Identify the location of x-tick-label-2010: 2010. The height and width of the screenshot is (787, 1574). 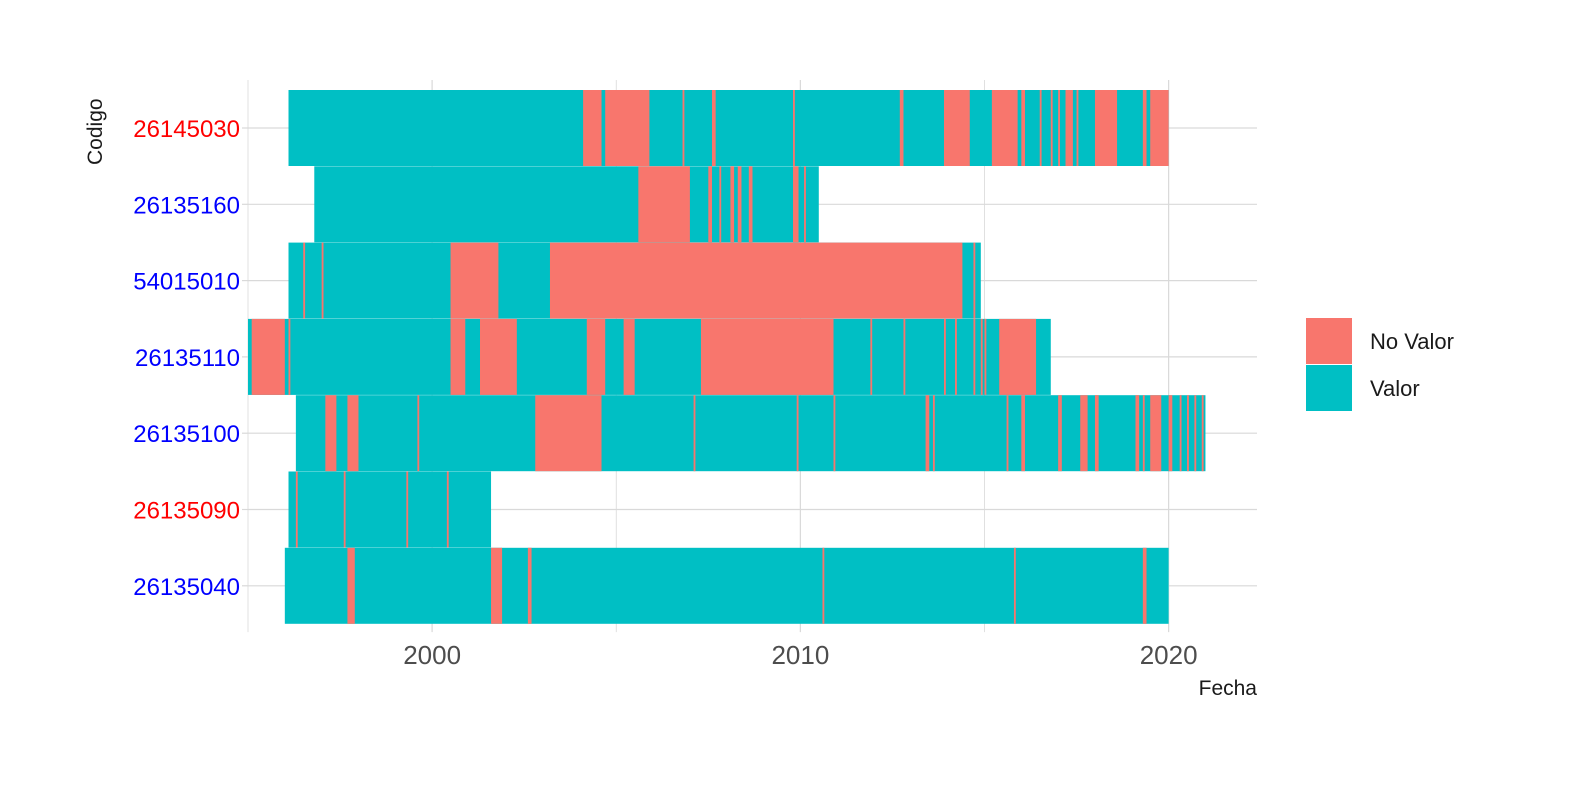
(800, 655).